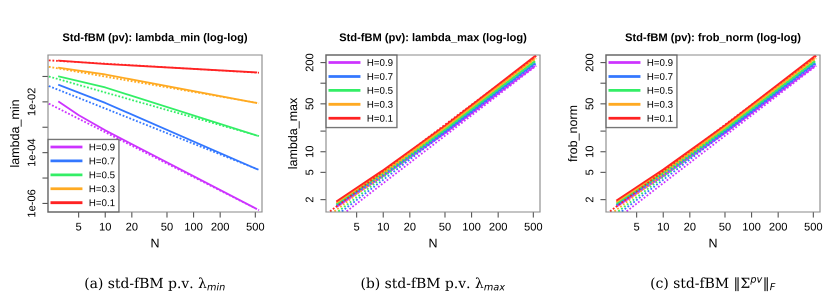 Image resolution: width=831 pixels, height=302 pixels. What do you see at coordinates (32, 152) in the screenshot?
I see `y-tick-label: 1e-04` at bounding box center [32, 152].